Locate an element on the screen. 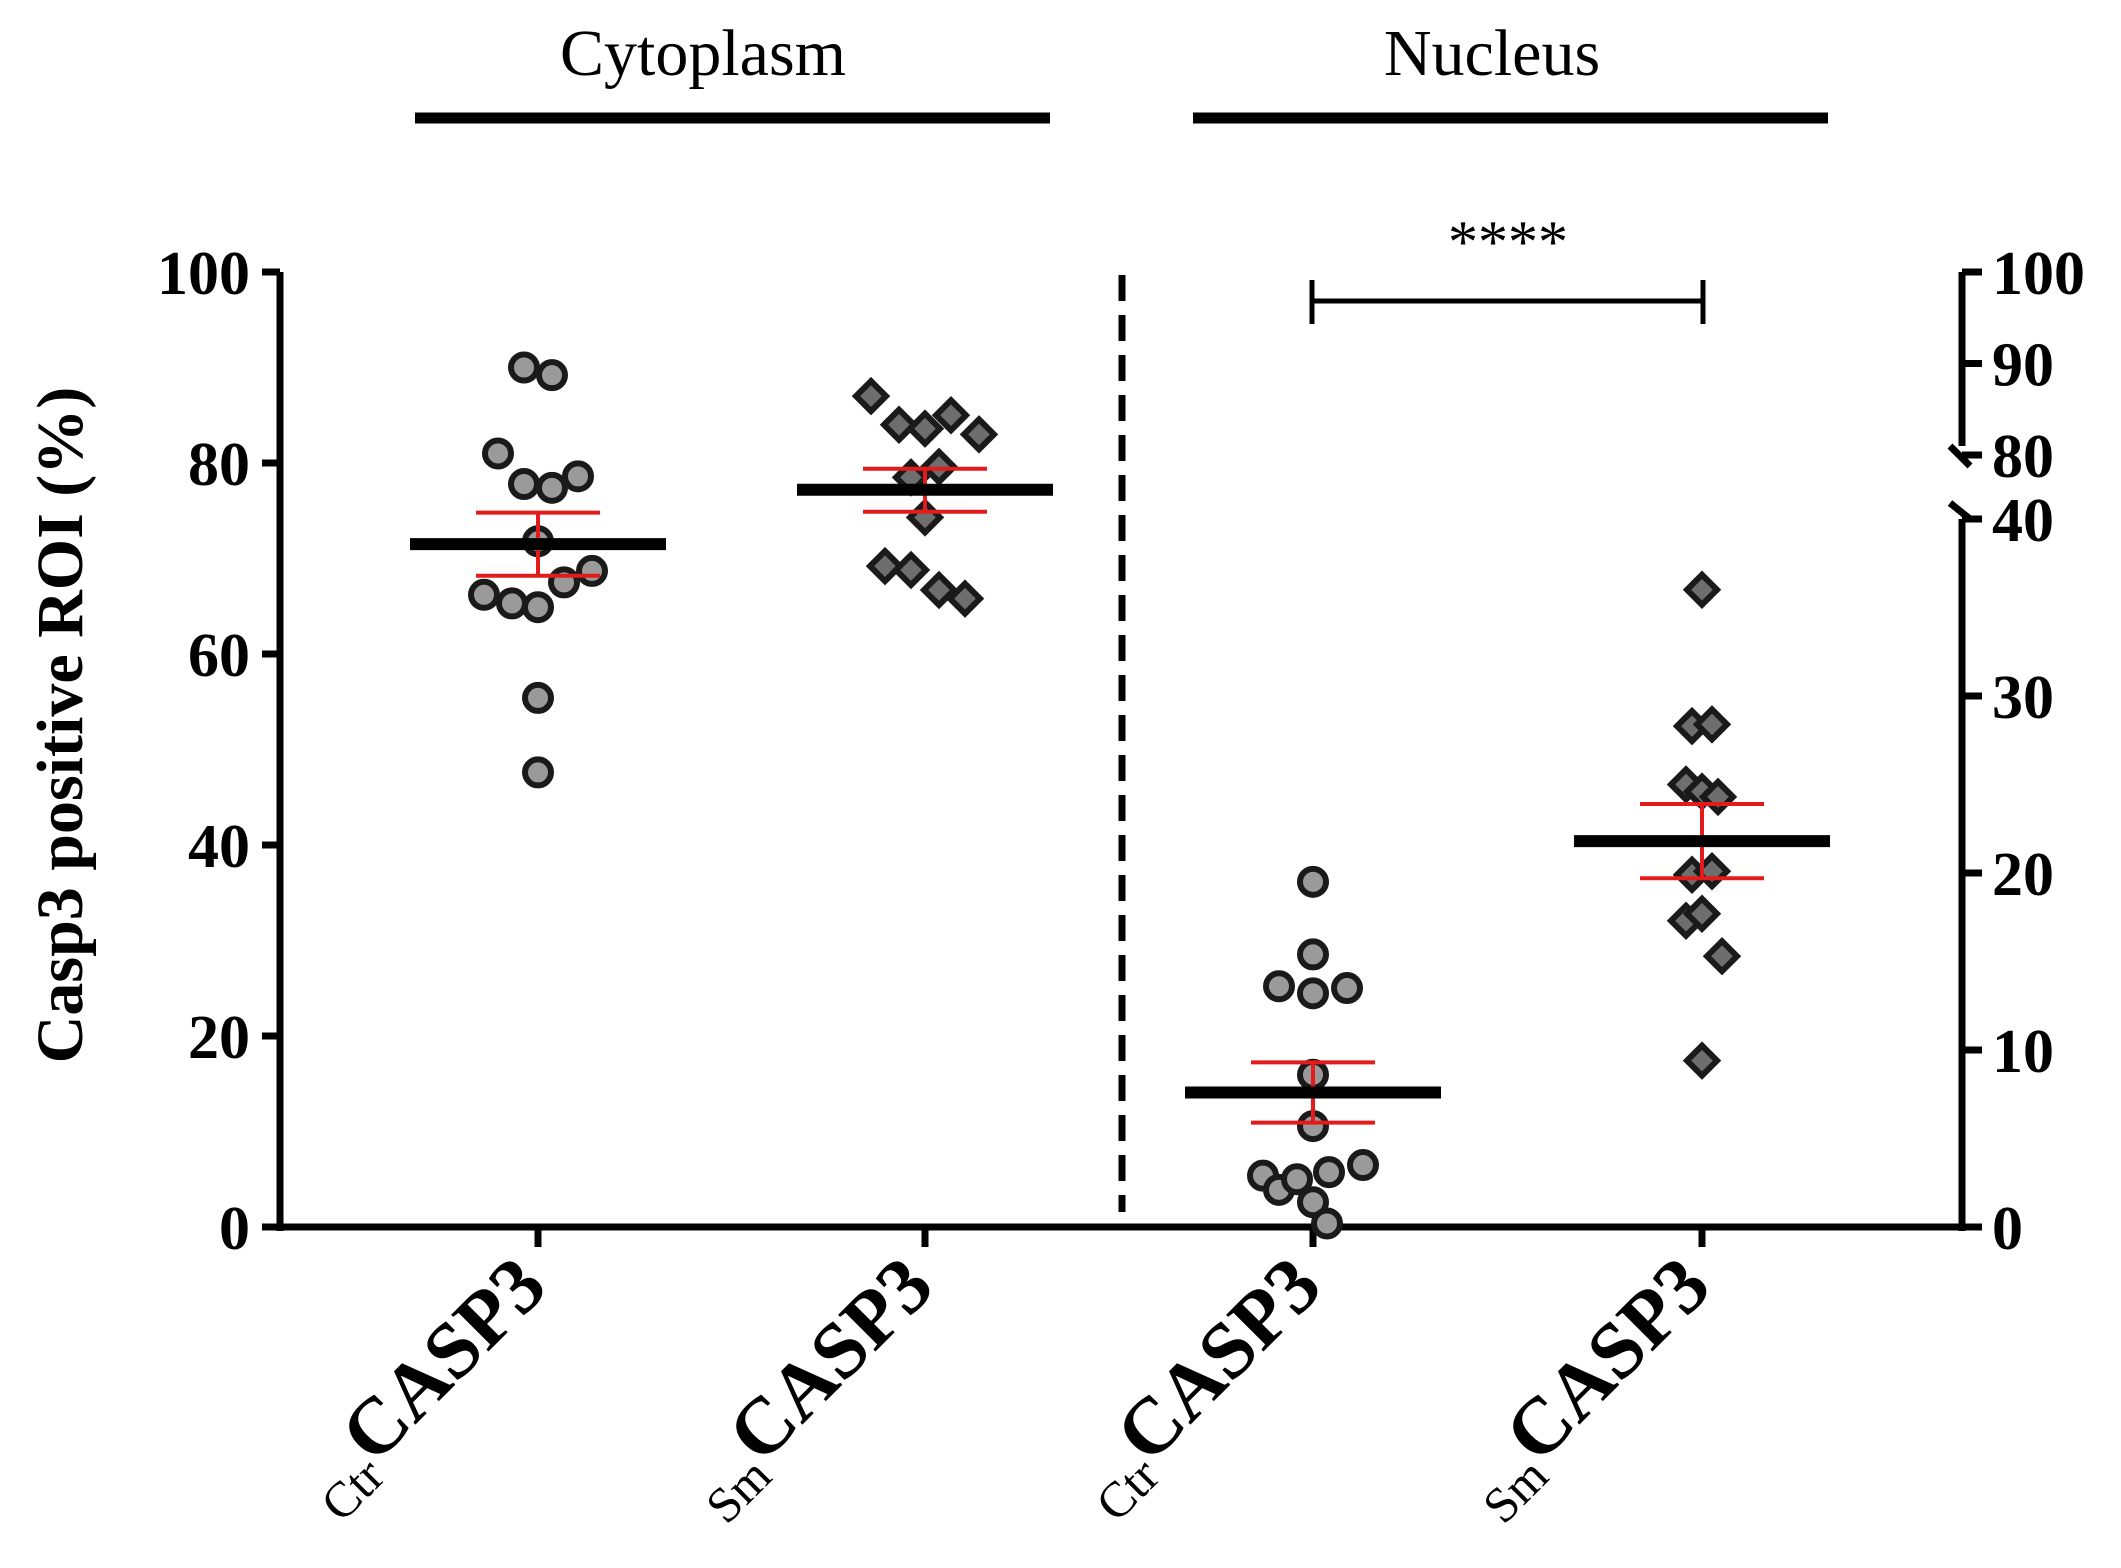 This screenshot has height=1568, width=2121. left-tick-label: 20 is located at coordinates (219, 1038).